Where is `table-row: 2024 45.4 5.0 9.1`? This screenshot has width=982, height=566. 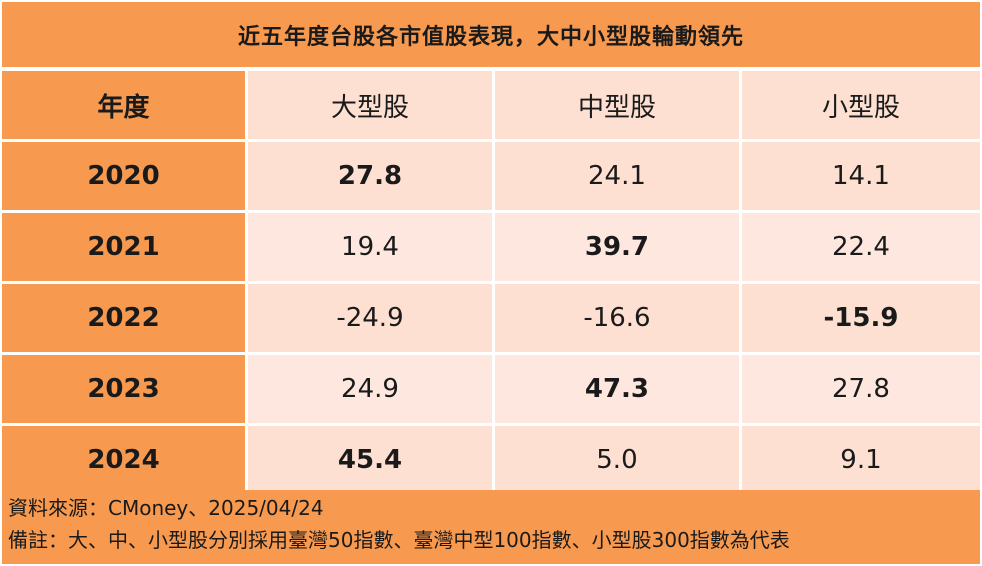
table-row: 2024 45.4 5.0 9.1 is located at coordinates (491, 461).